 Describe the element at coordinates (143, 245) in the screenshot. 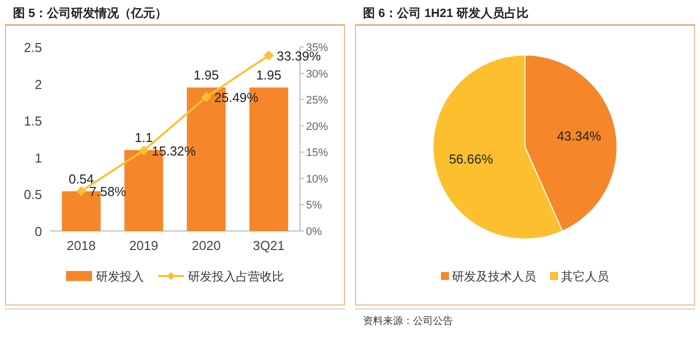

I see `x-tick-label: 2019` at that location.